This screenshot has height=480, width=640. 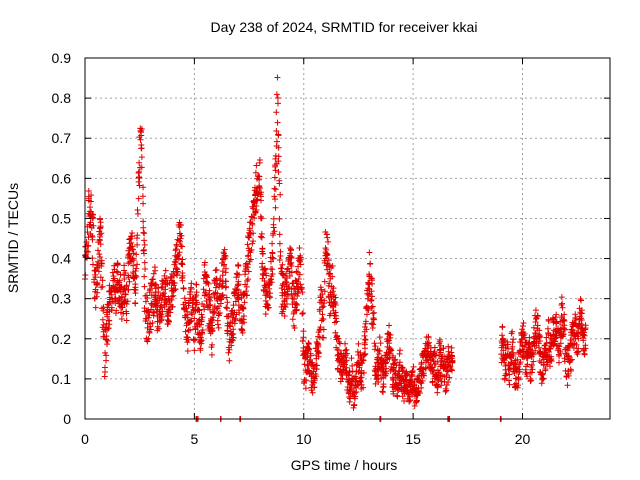 I want to click on y-tick-label: 0.8, so click(x=62, y=98).